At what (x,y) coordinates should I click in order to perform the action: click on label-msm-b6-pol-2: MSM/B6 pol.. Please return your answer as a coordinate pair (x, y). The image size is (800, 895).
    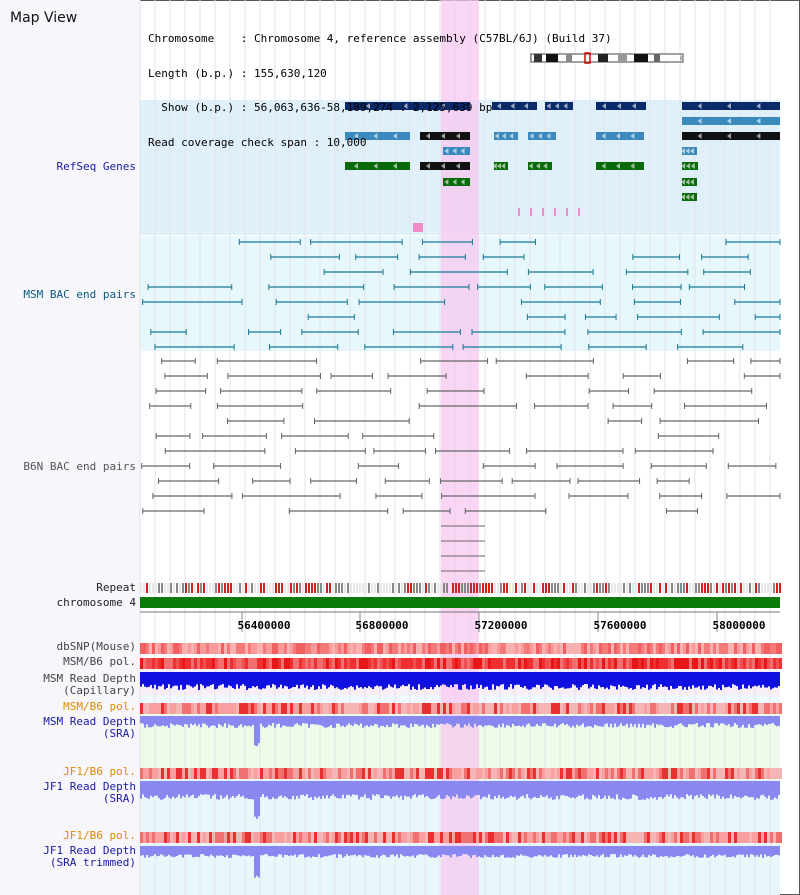
    Looking at the image, I should click on (99, 706).